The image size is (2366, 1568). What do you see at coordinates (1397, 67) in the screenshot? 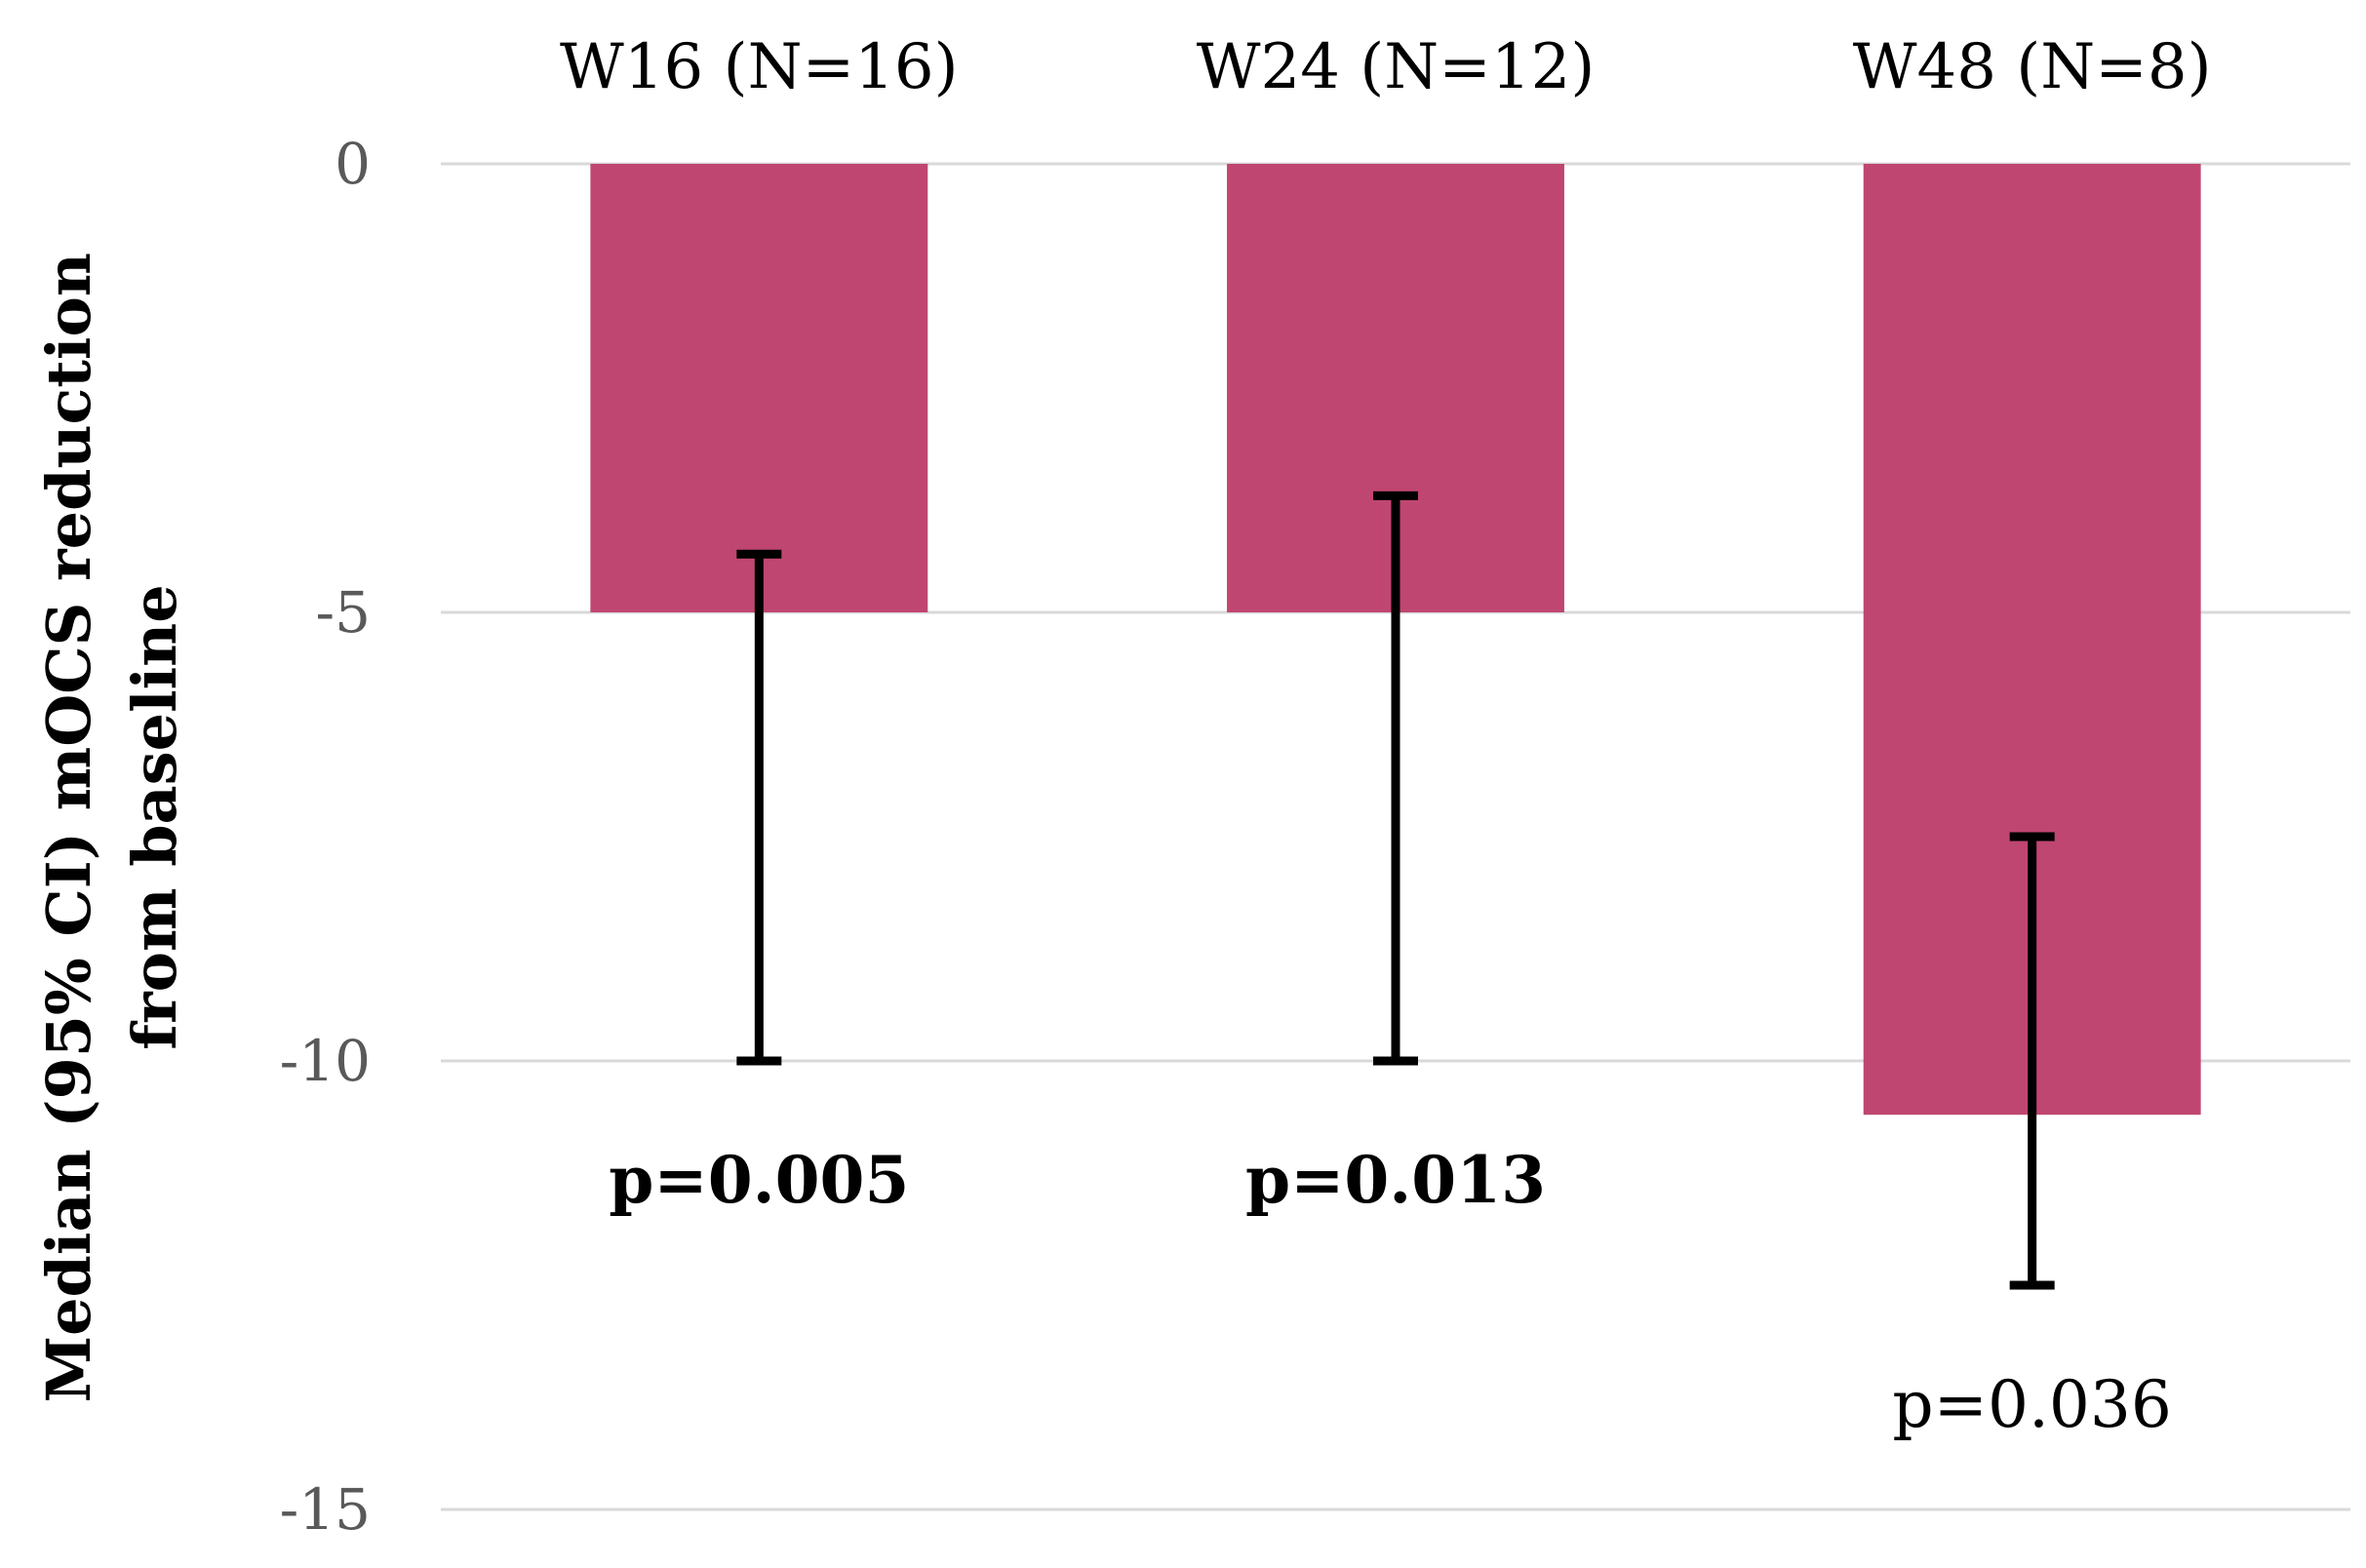
I see `category-label: W24 (N=12)` at bounding box center [1397, 67].